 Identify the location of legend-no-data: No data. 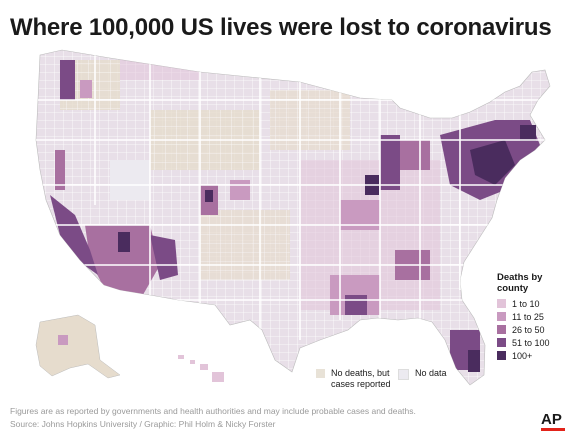
(422, 374).